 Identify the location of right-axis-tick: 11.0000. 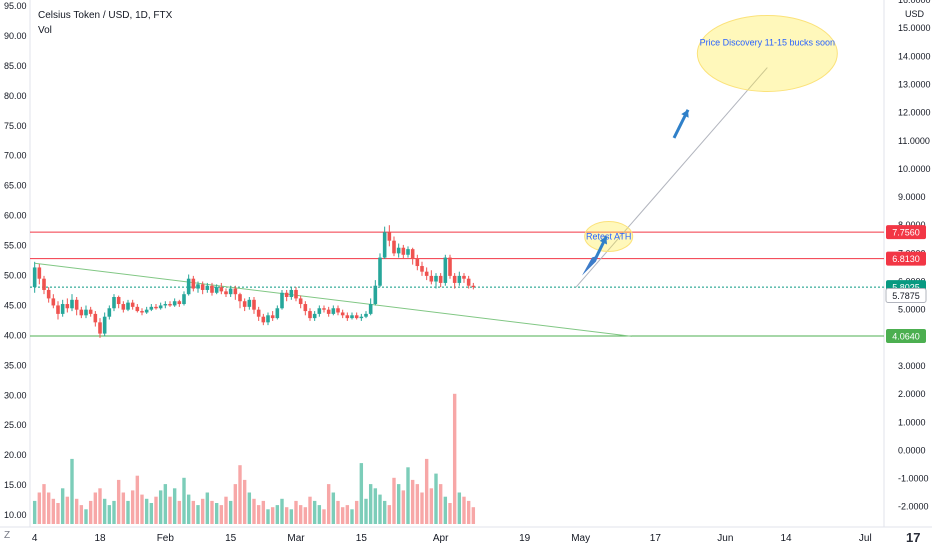
(914, 141).